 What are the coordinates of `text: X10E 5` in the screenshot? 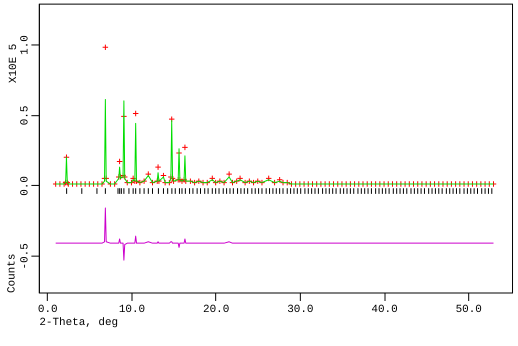 It's located at (14, 64).